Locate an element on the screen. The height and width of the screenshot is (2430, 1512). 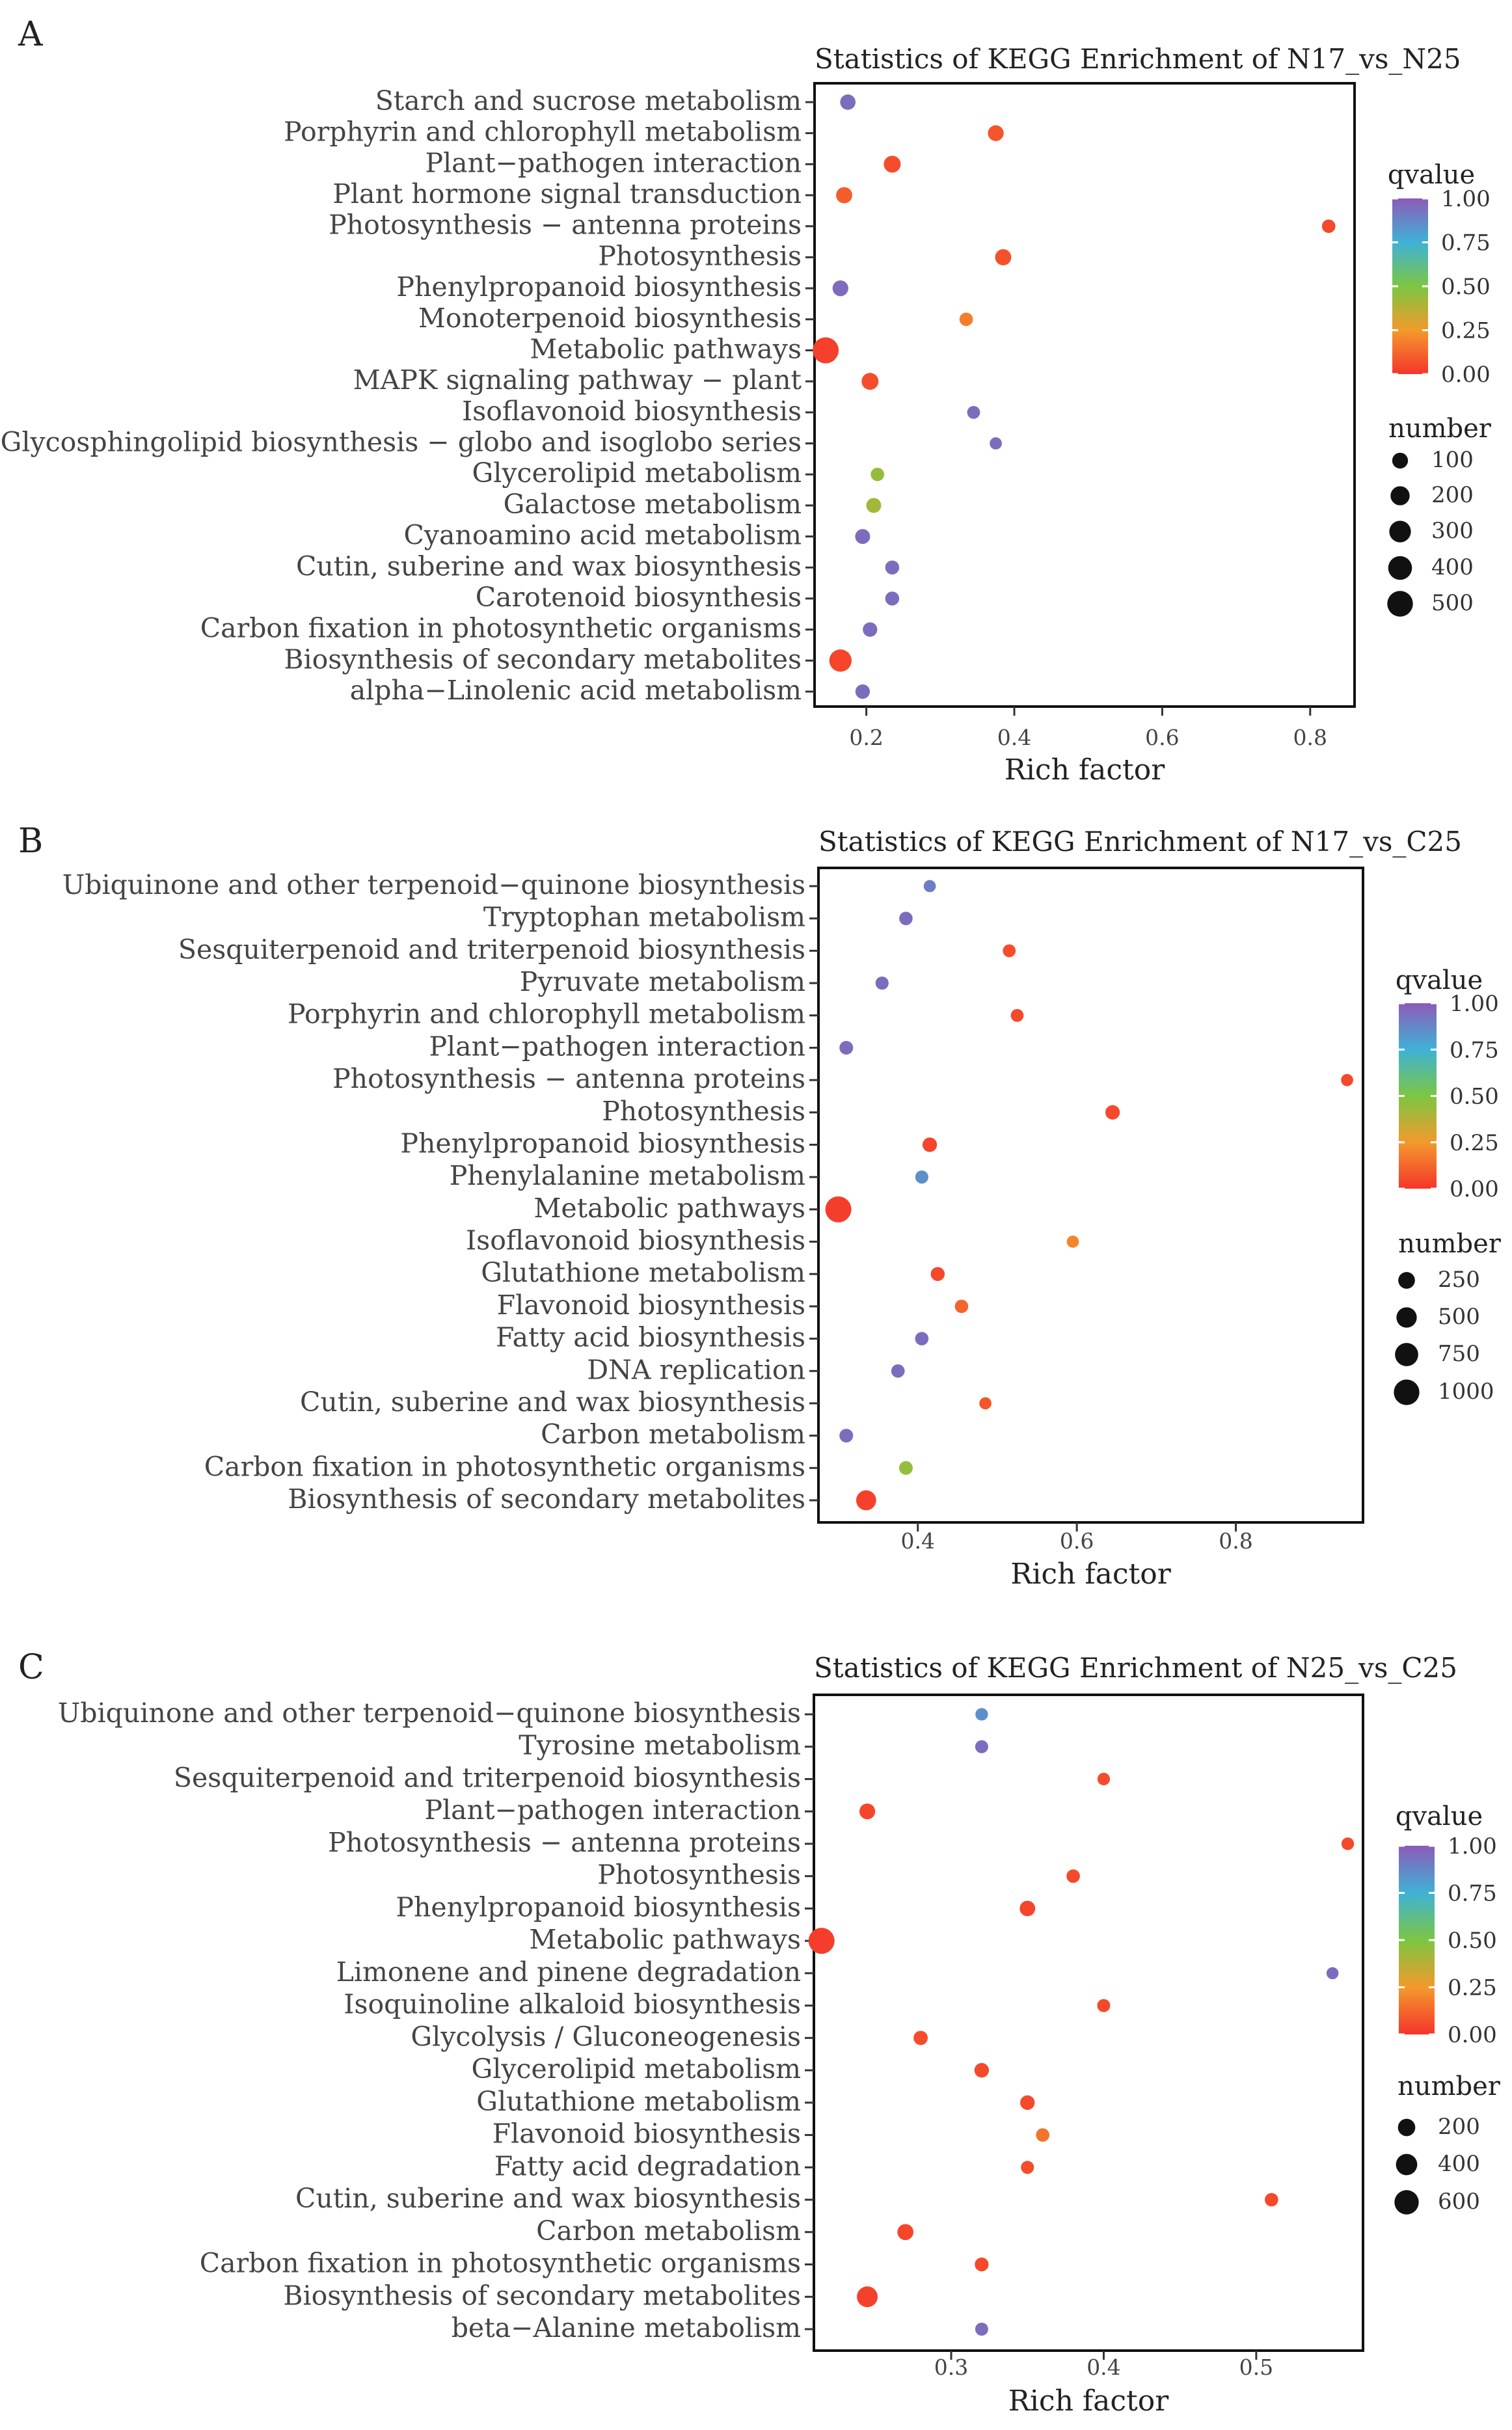
panel-label: B is located at coordinates (30, 841).